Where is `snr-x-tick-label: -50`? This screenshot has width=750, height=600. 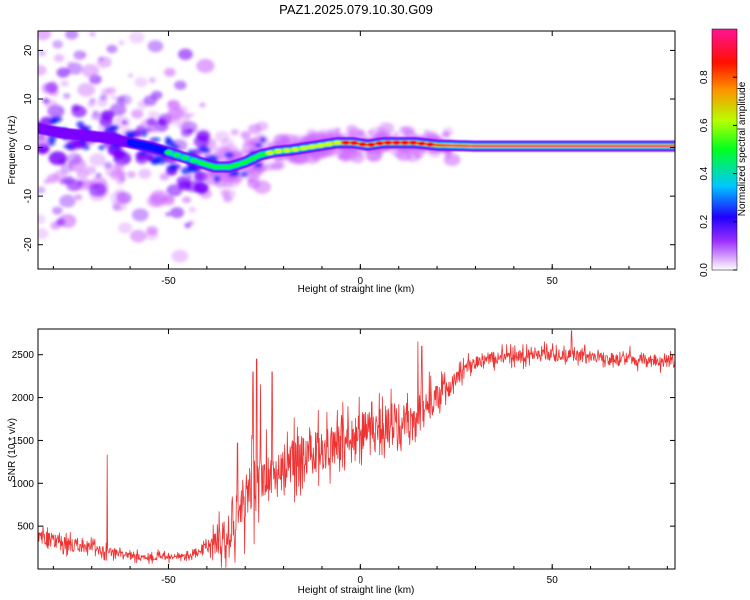 snr-x-tick-label: -50 is located at coordinates (168, 580).